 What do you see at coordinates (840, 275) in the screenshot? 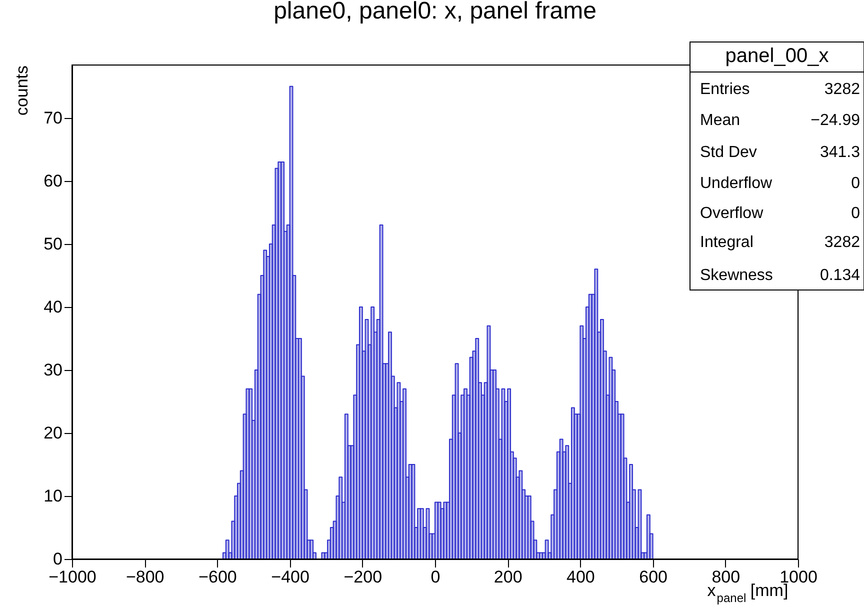
I see `text: 0.134` at bounding box center [840, 275].